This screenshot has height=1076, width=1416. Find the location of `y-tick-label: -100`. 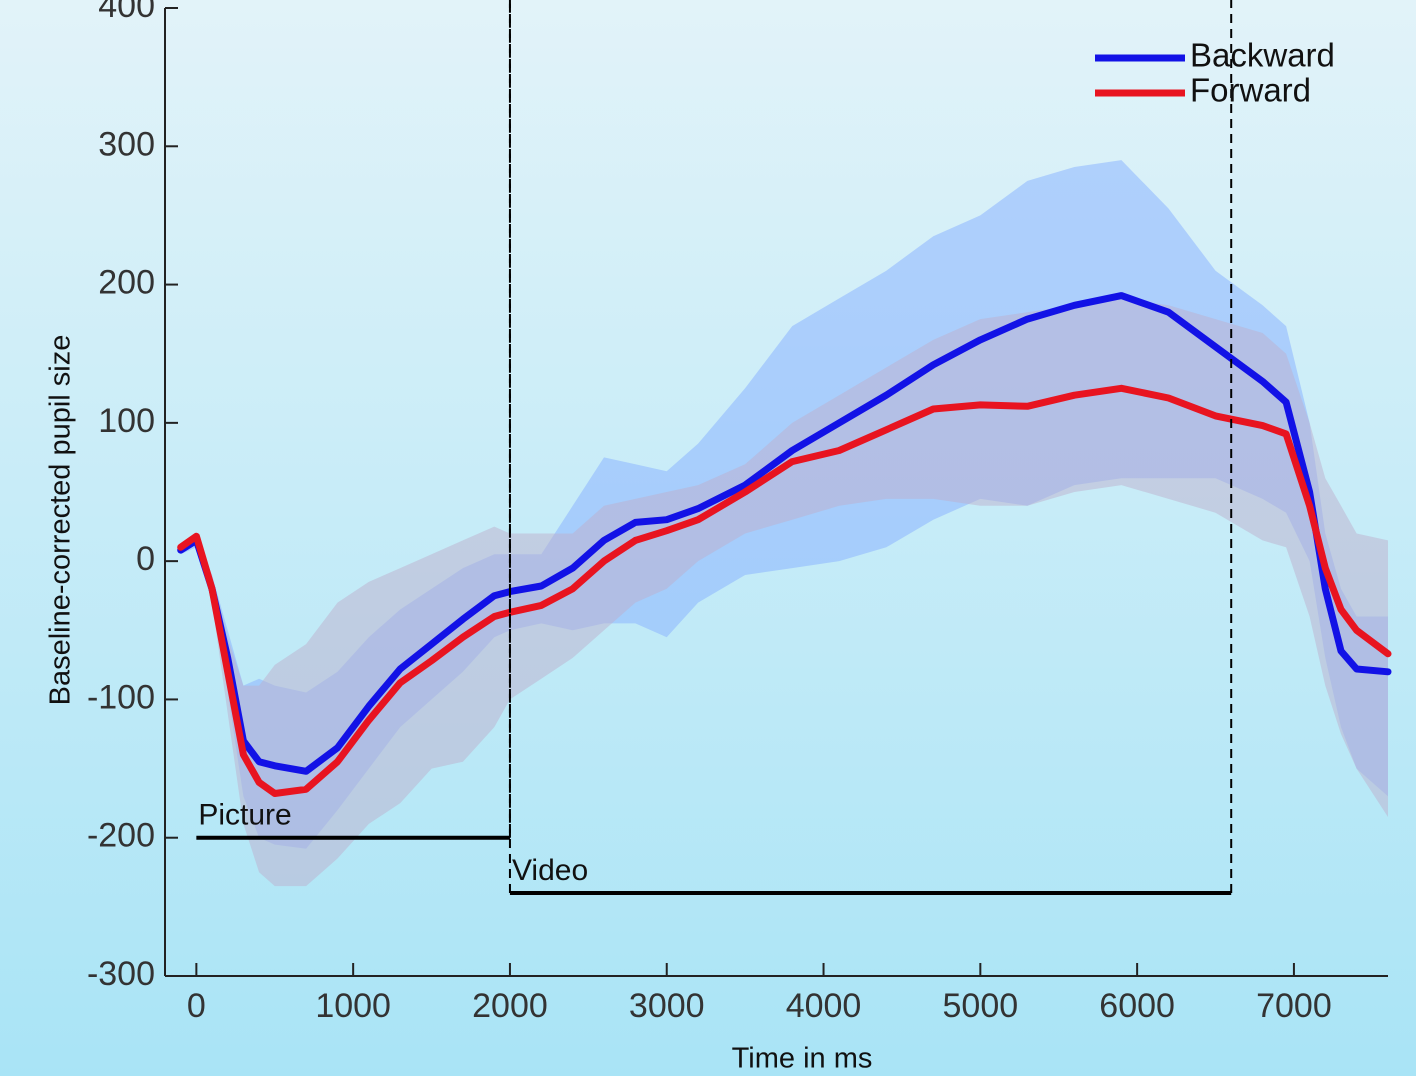

y-tick-label: -100 is located at coordinates (121, 697).